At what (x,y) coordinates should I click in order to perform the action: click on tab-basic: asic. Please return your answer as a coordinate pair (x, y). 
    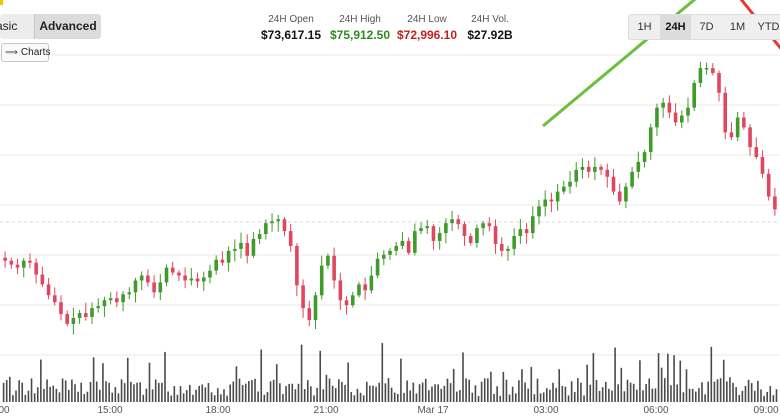
    Looking at the image, I should click on (9, 26).